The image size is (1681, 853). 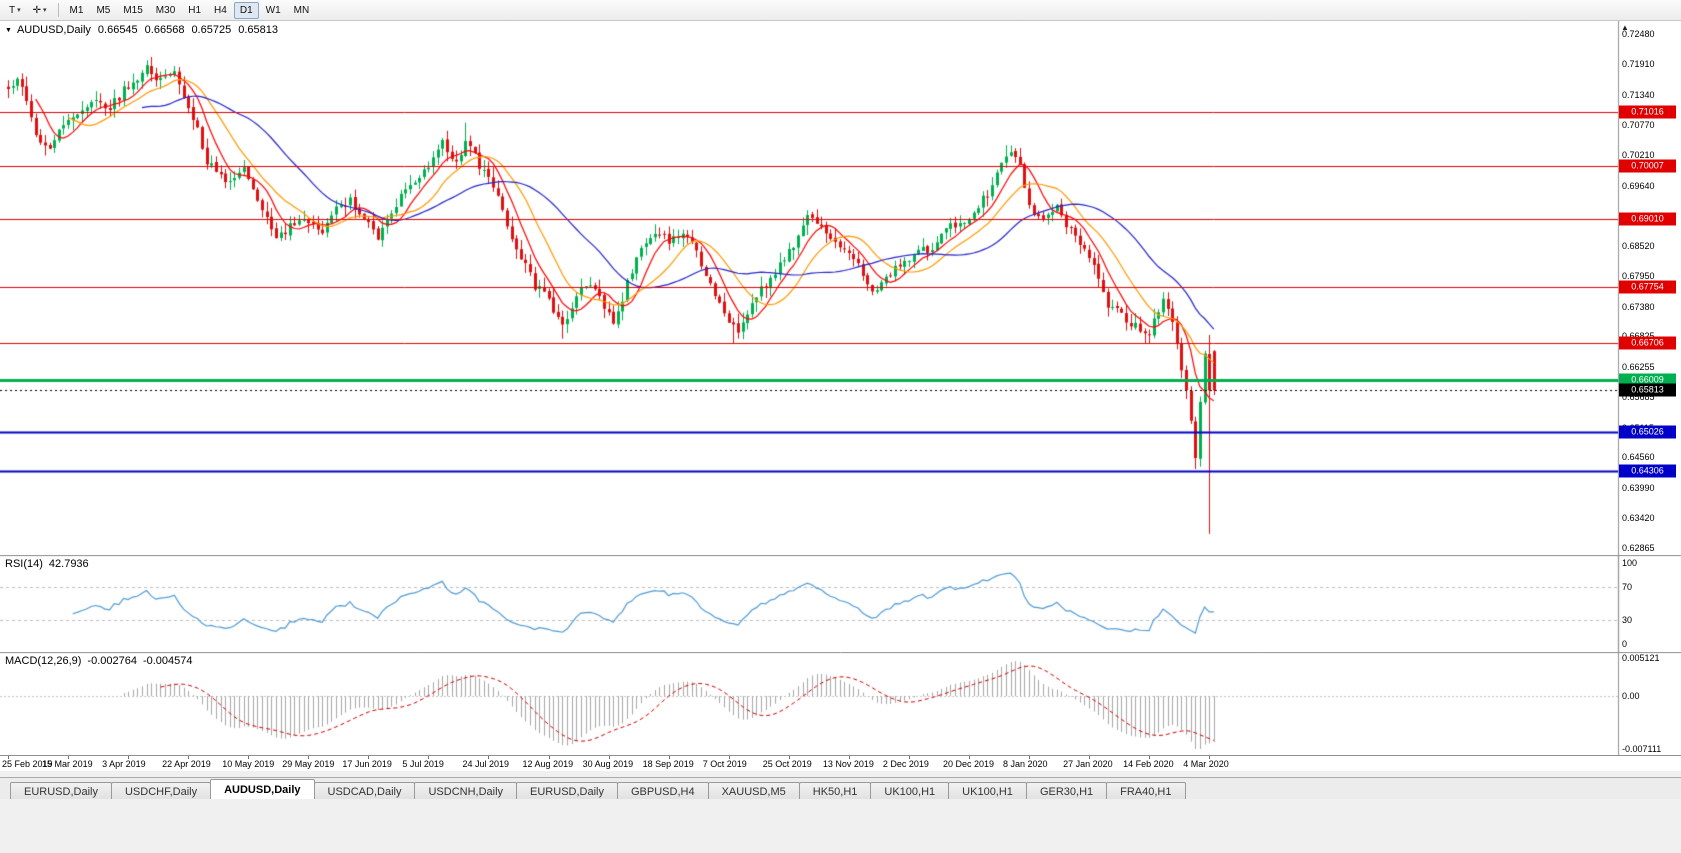 I want to click on date-axis-label: 15 Mar 2019, so click(x=67, y=764).